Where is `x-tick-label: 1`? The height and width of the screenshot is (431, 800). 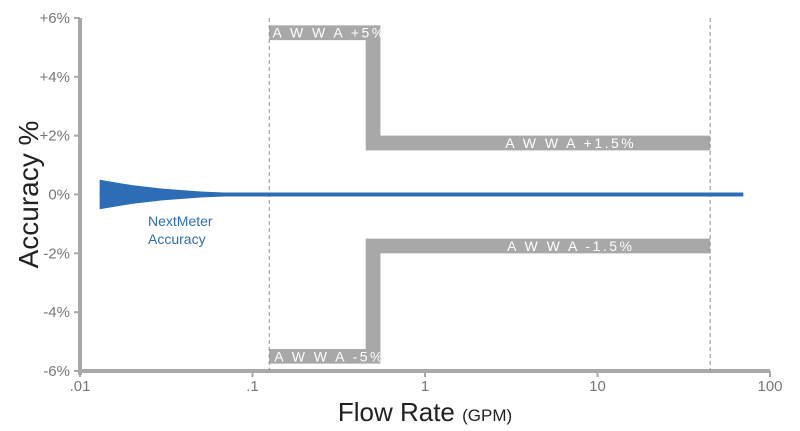
x-tick-label: 1 is located at coordinates (425, 386).